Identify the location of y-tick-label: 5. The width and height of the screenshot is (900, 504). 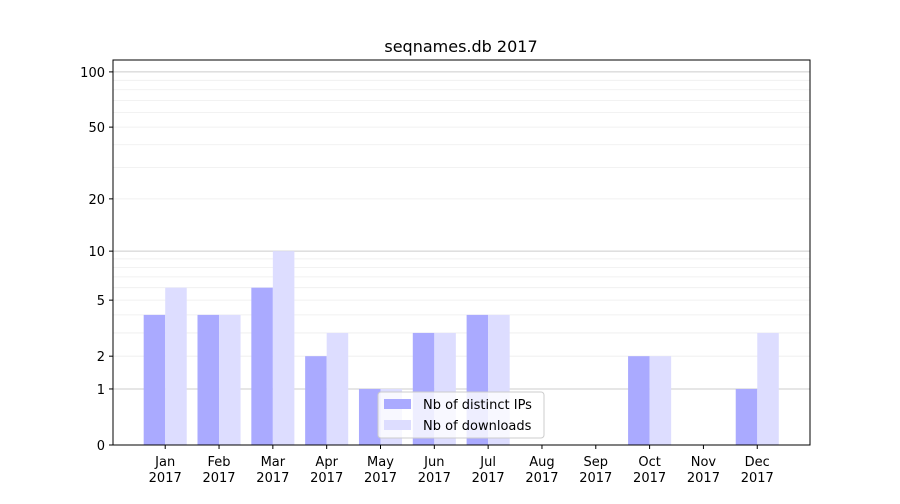
(101, 301).